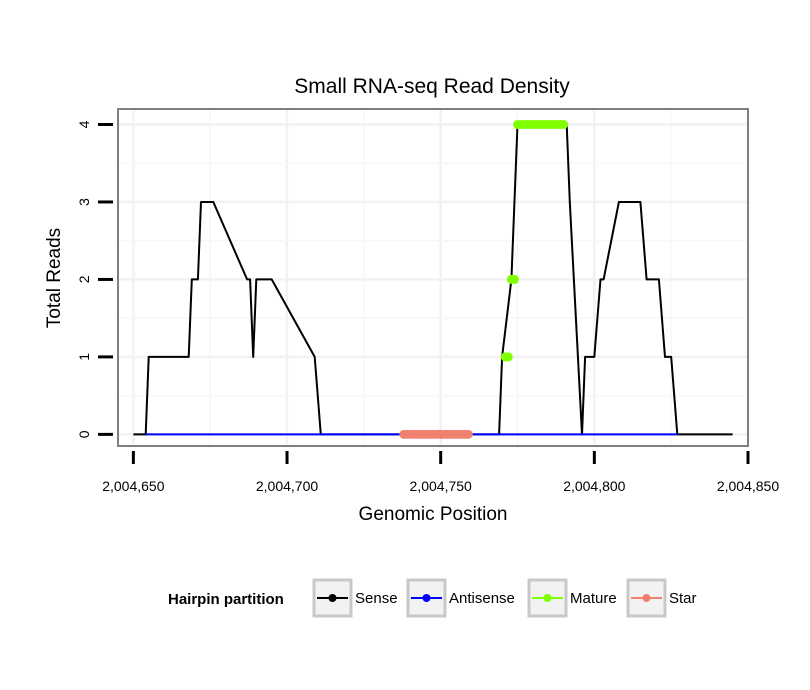 This screenshot has height=690, width=810. Describe the element at coordinates (482, 598) in the screenshot. I see `legend-label: Antisense` at that location.